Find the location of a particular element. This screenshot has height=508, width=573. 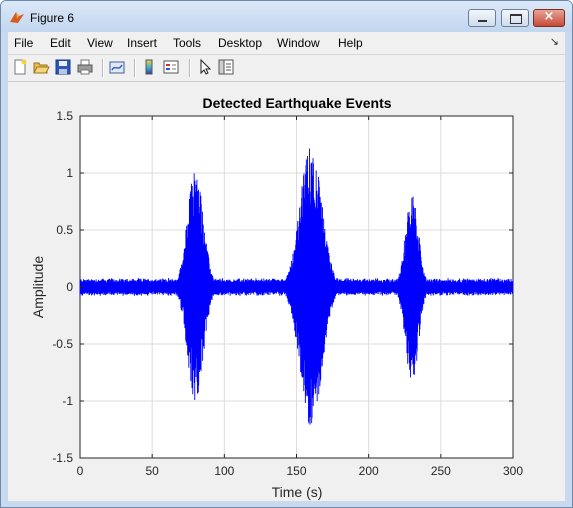

maximize-button is located at coordinates (515, 18).